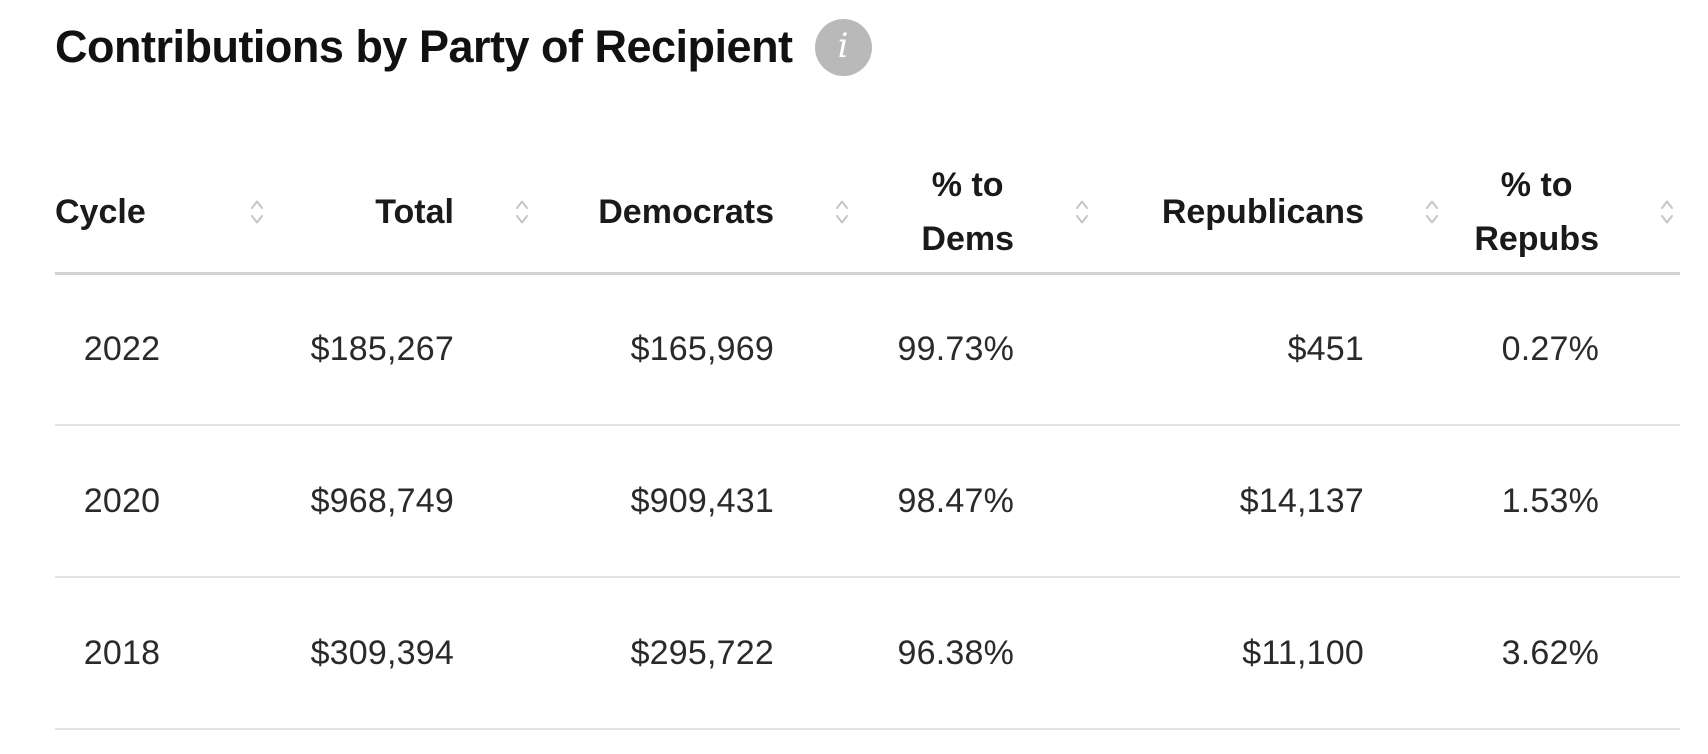  What do you see at coordinates (975, 349) in the screenshot?
I see `cell-pct-dems: 99.73%` at bounding box center [975, 349].